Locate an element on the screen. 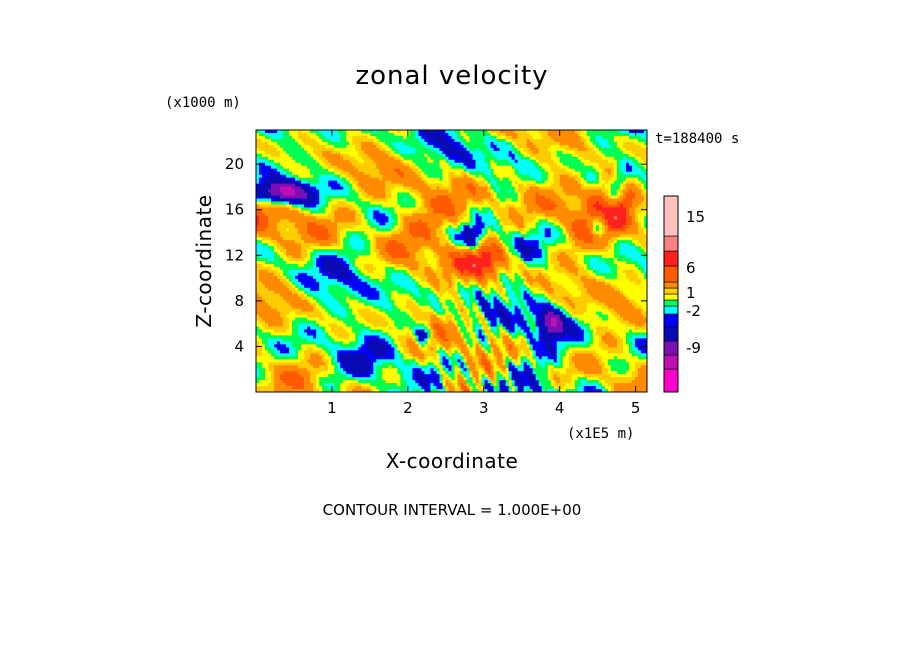  chart-title: zonal velocity is located at coordinates (451, 76).